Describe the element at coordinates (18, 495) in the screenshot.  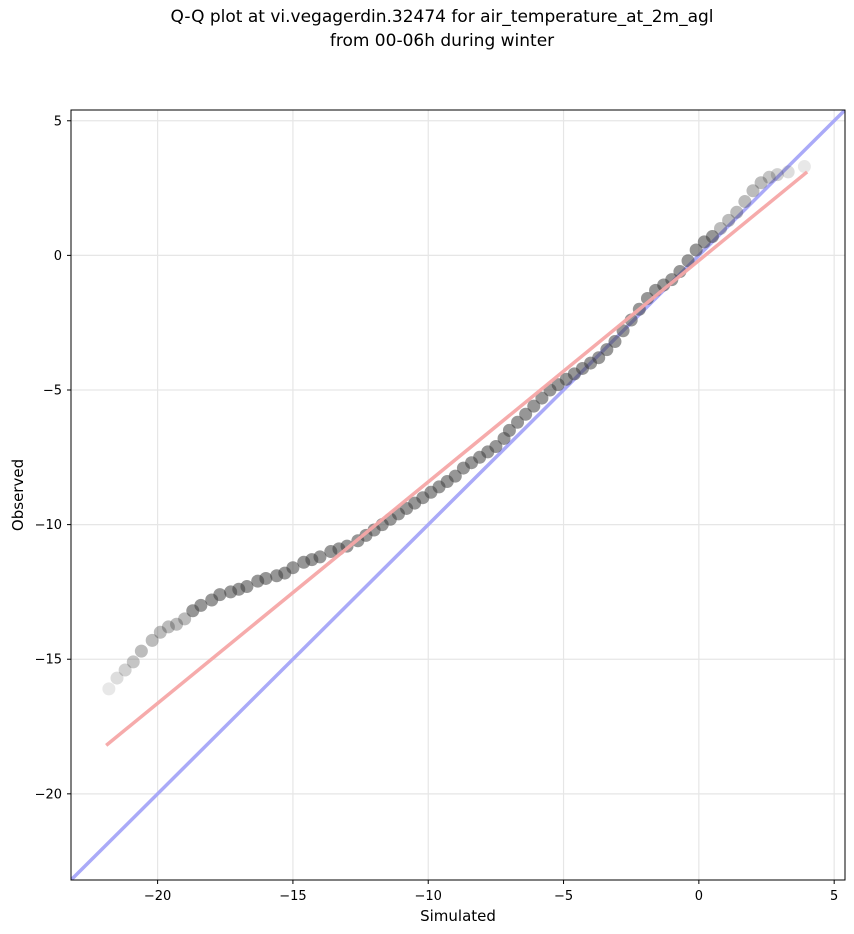
I see `y-axis-label: Observed` at that location.